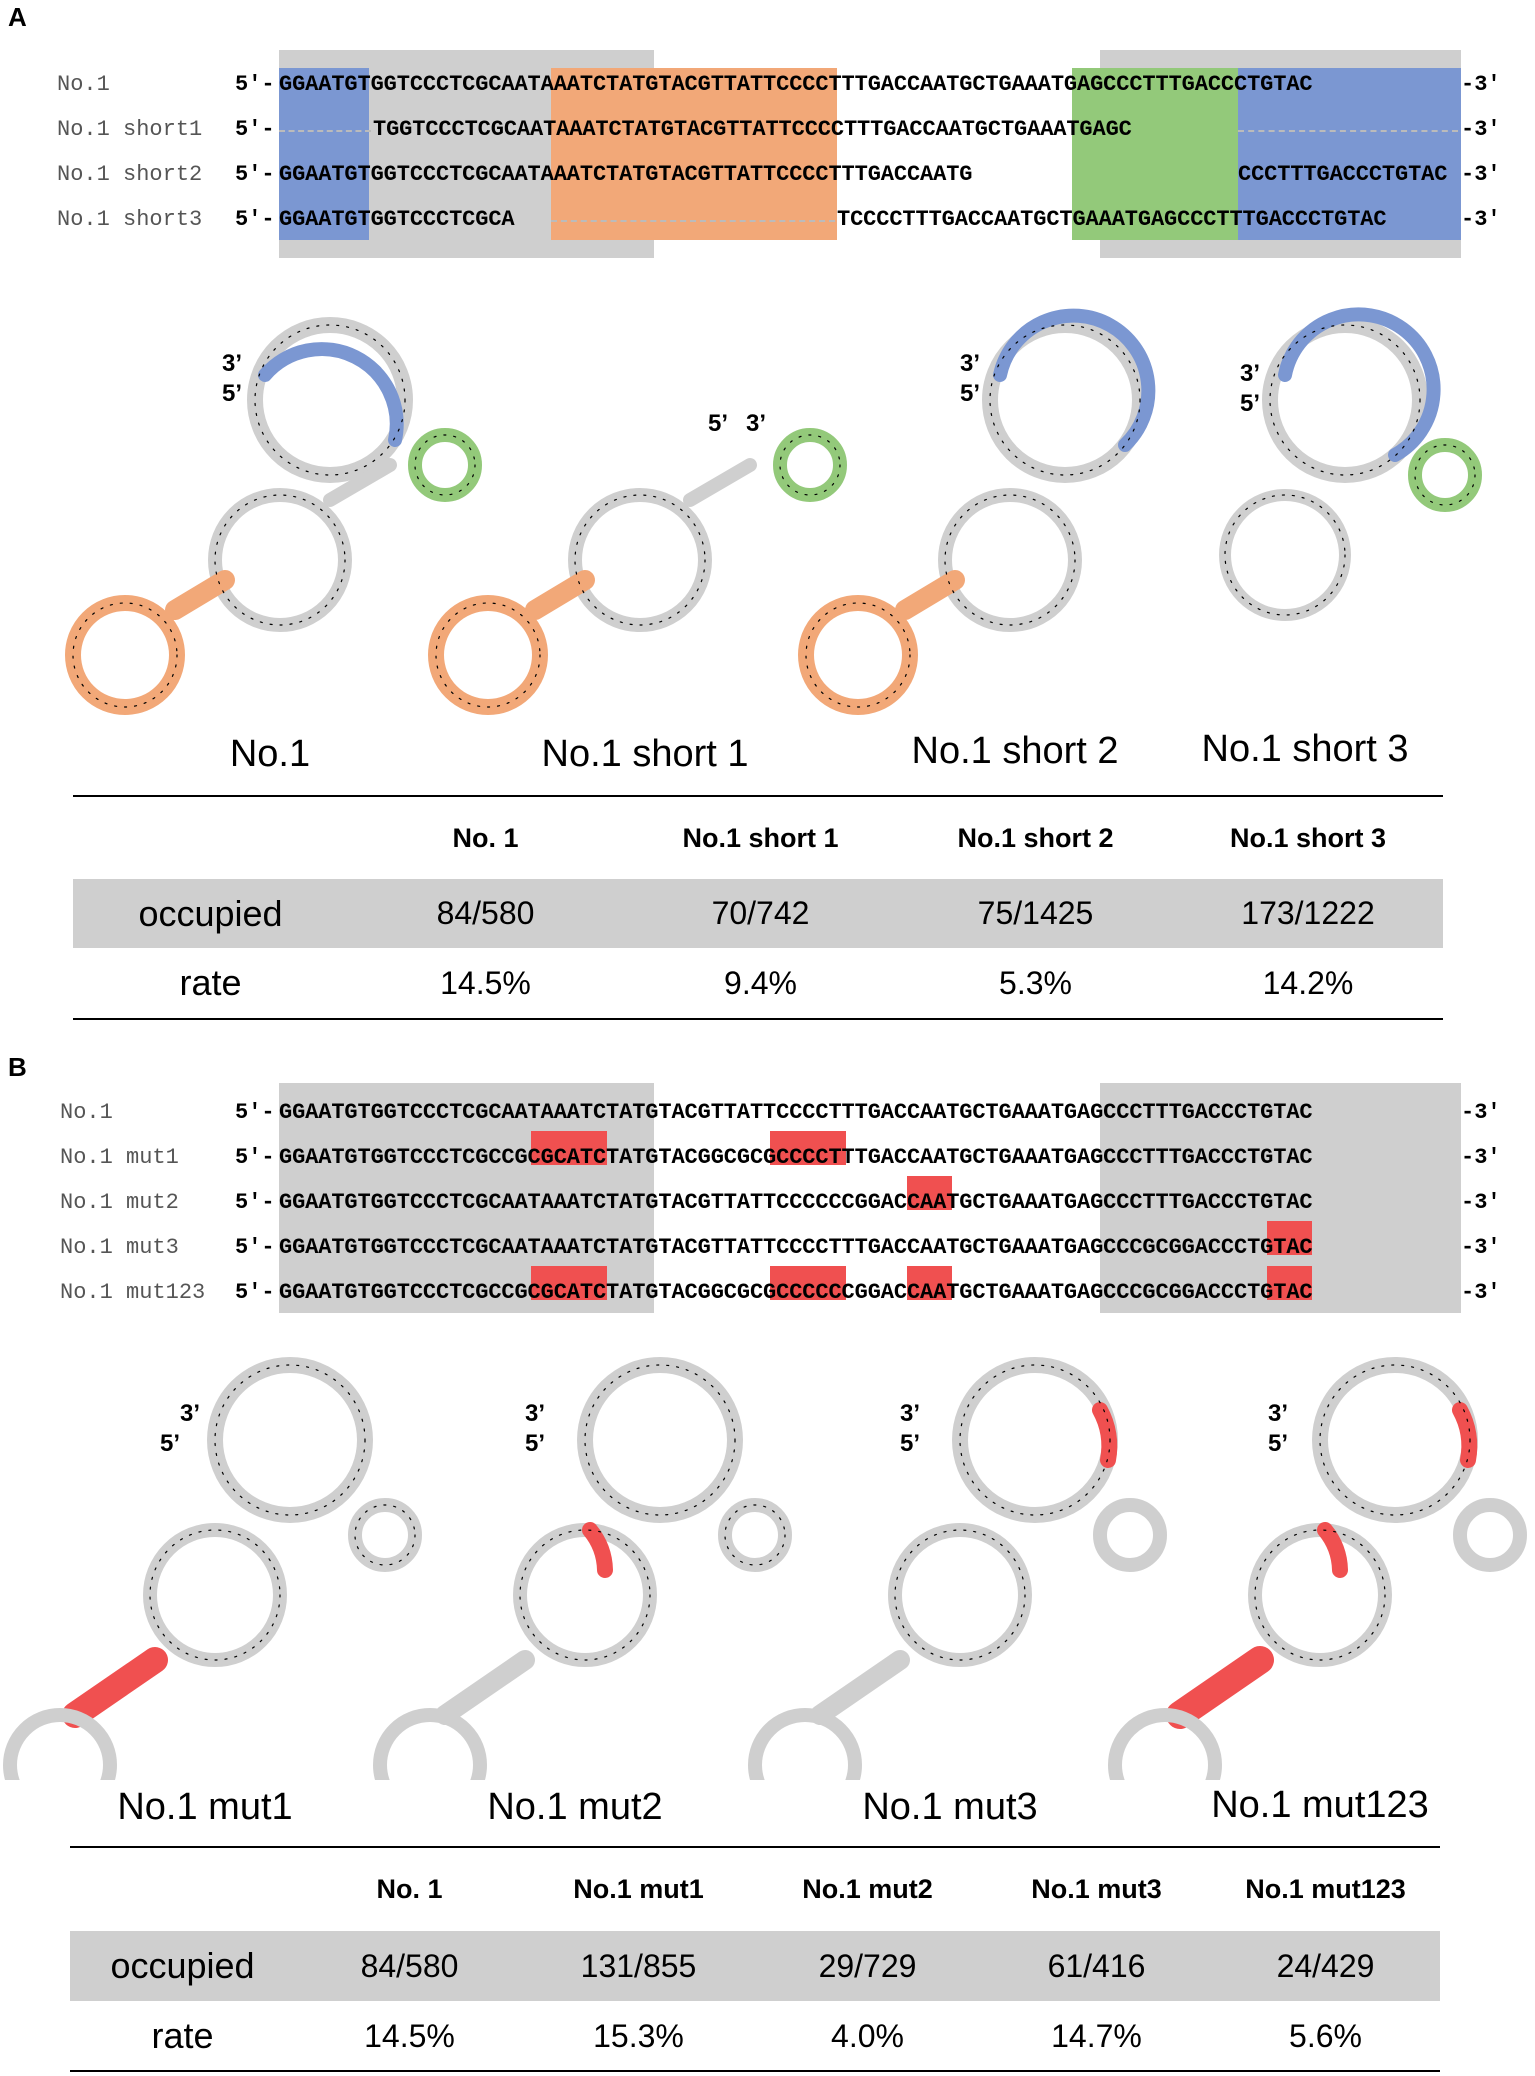  I want to click on table-cell: 173/1222, so click(1308, 913).